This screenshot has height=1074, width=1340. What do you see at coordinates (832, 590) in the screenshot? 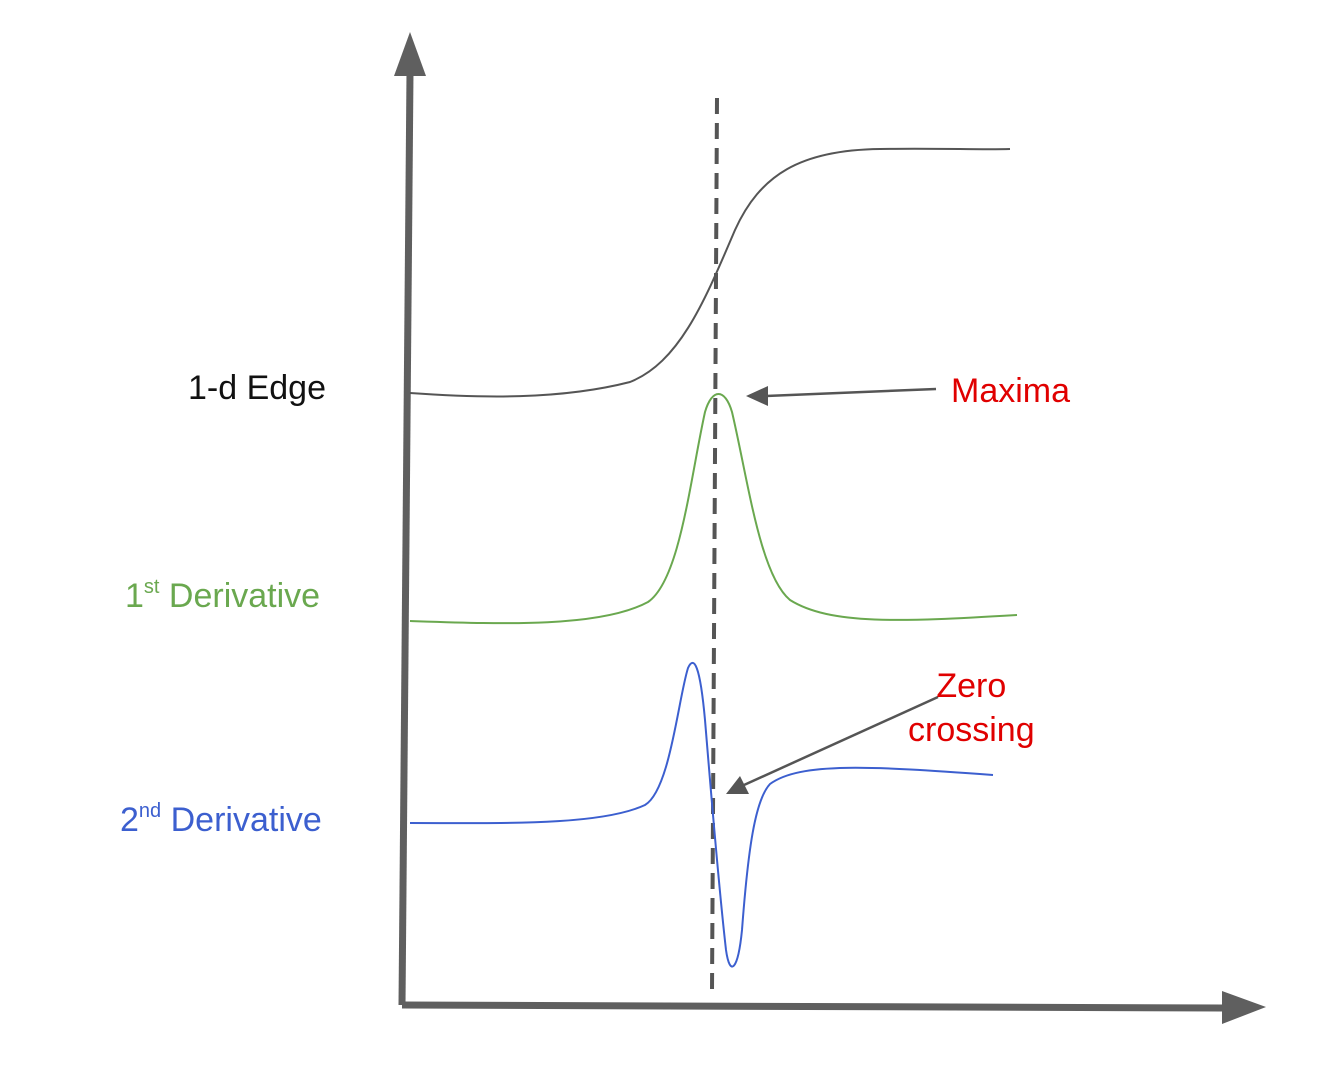
I see `annotation-arrows` at bounding box center [832, 590].